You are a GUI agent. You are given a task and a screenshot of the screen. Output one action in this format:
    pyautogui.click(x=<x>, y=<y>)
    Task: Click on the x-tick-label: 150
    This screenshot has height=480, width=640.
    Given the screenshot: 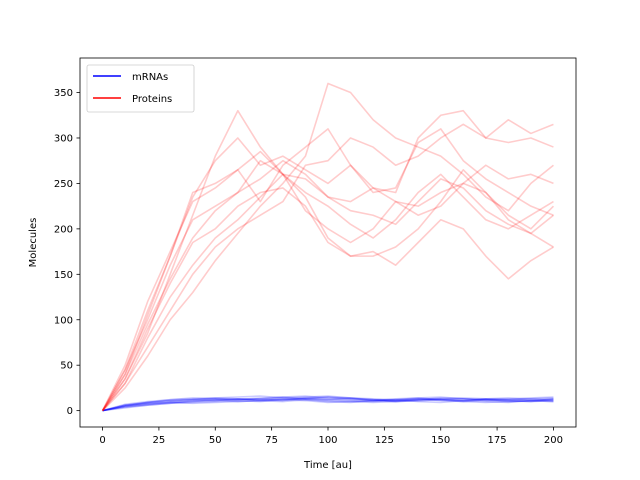 What is the action you would take?
    pyautogui.click(x=440, y=440)
    